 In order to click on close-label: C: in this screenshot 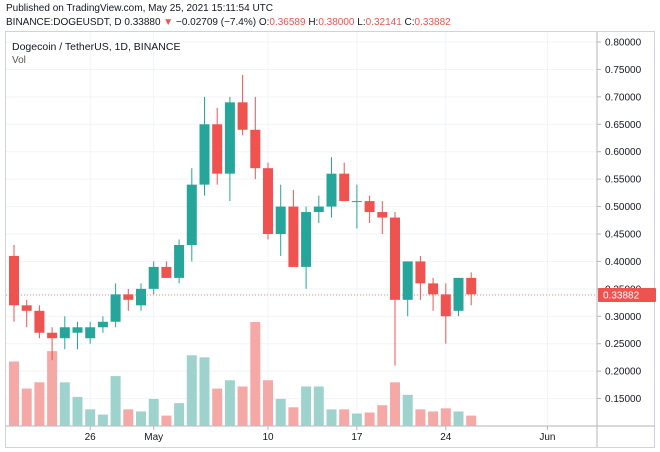, I will do `click(409, 22)`.